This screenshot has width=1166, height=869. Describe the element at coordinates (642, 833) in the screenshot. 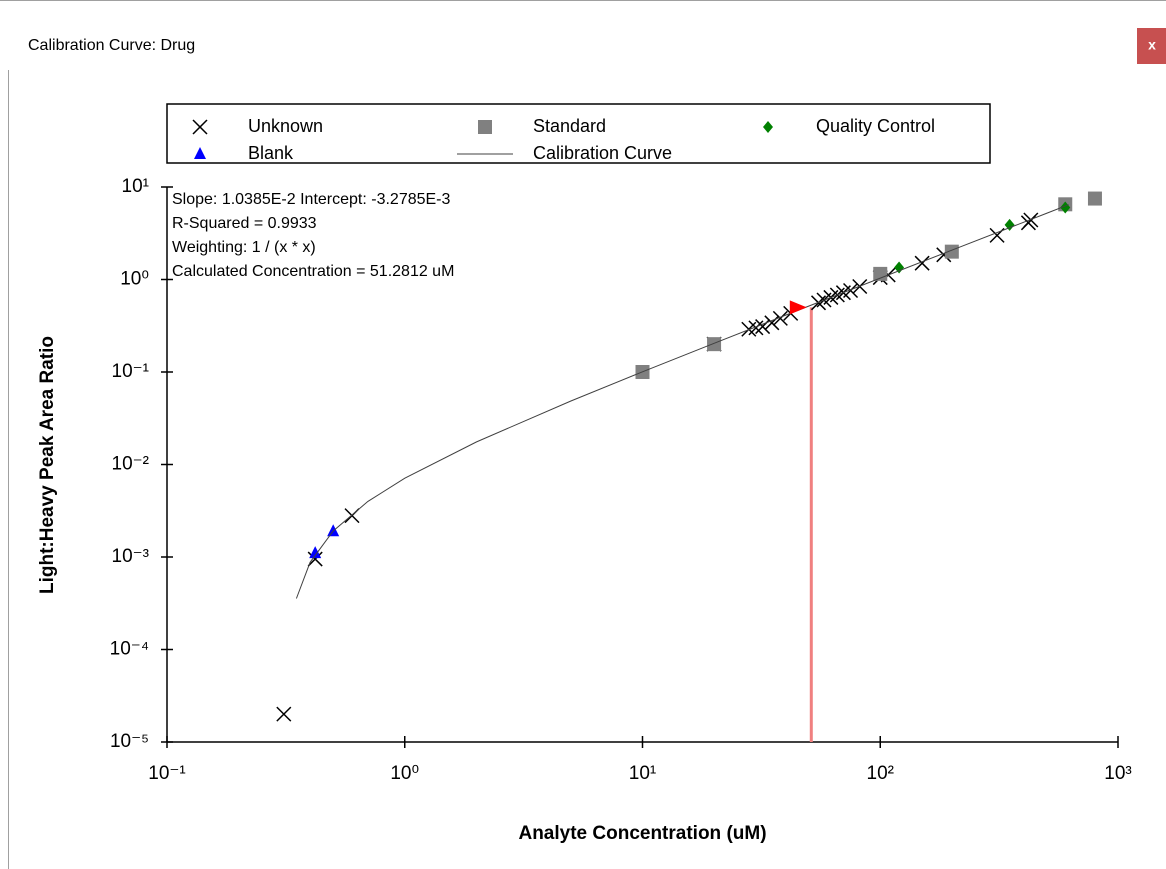

I see `x-axis-label: Analyte Concentration (uM)` at that location.